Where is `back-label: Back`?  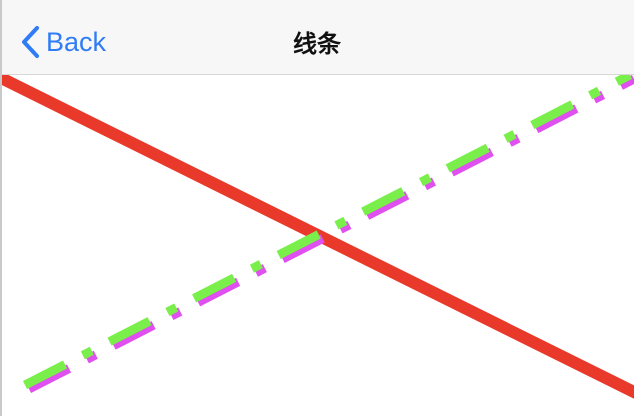 back-label: Back is located at coordinates (76, 41).